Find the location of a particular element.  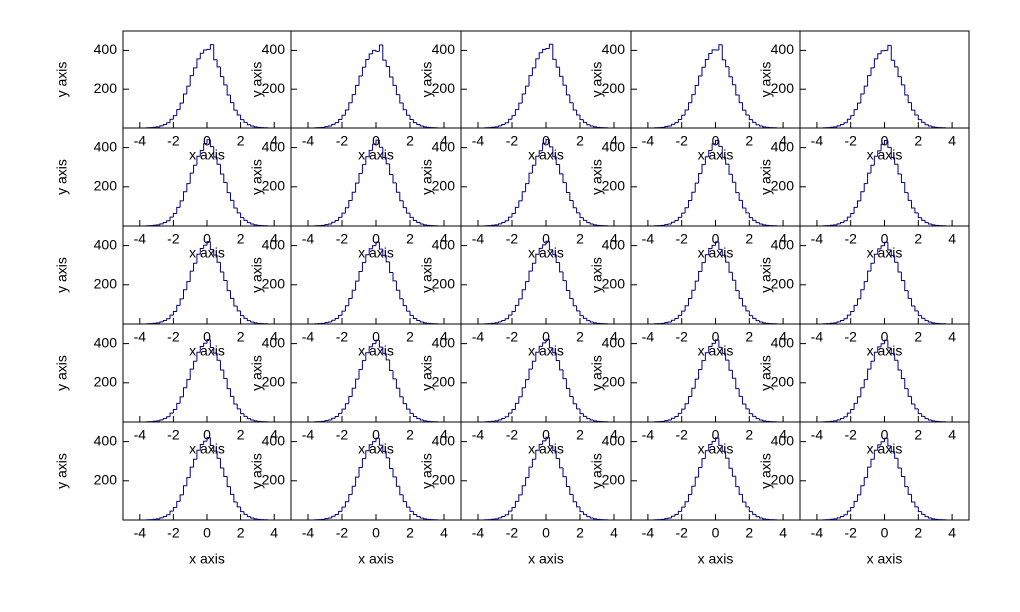

x-tick-label: -4 is located at coordinates (648, 141).